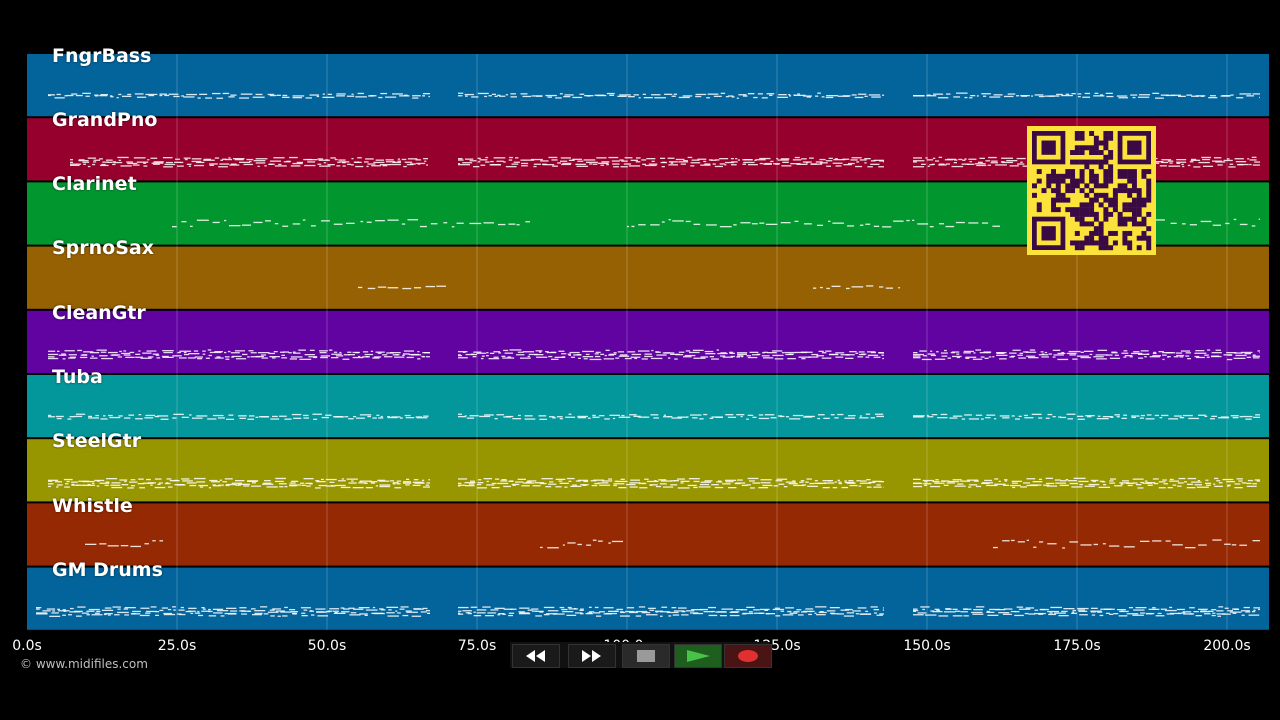 Image resolution: width=1280 pixels, height=720 pixels. I want to click on fast-forward-button, so click(592, 656).